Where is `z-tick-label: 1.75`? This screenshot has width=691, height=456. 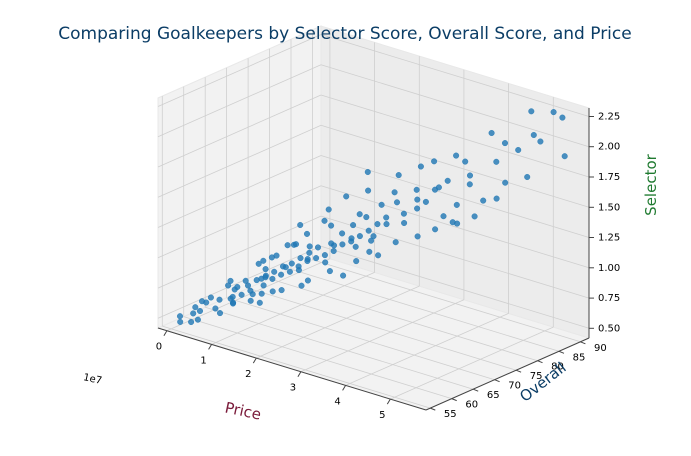
z-tick-label: 1.75 is located at coordinates (609, 177).